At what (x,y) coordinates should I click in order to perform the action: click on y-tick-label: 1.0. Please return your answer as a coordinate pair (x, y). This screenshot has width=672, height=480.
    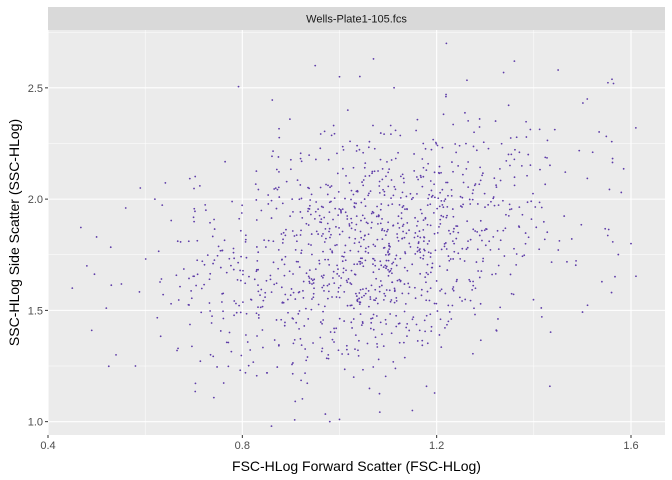
    Looking at the image, I should click on (35, 423).